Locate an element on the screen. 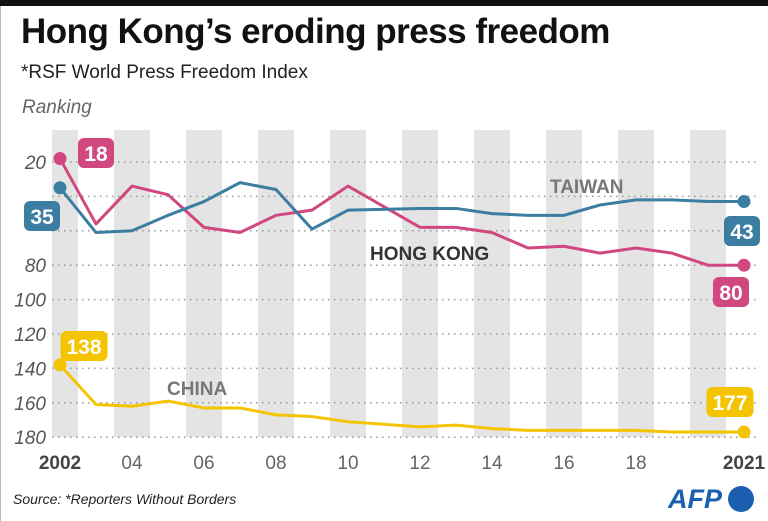 This screenshot has height=521, width=768. afp-logo: AFP is located at coordinates (711, 499).